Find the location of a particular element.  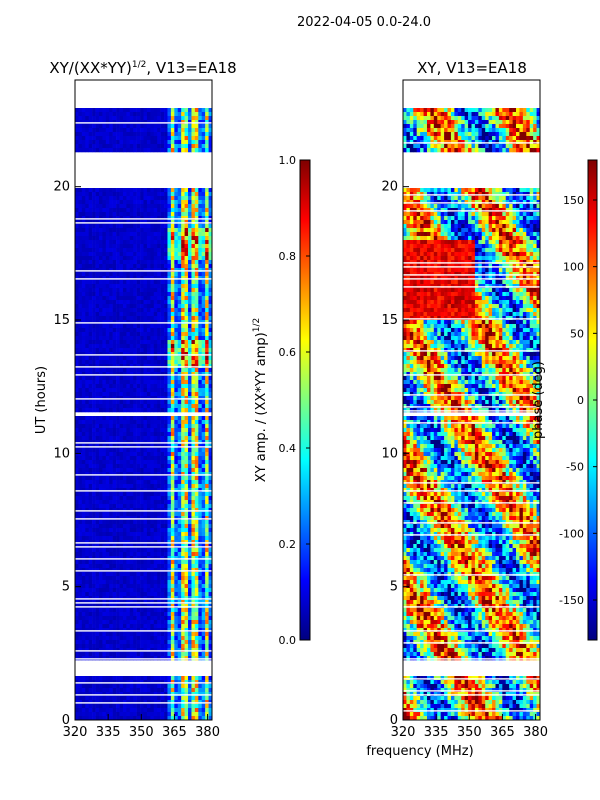

phase-colorbar-tick-label: -50 is located at coordinates (575, 467).